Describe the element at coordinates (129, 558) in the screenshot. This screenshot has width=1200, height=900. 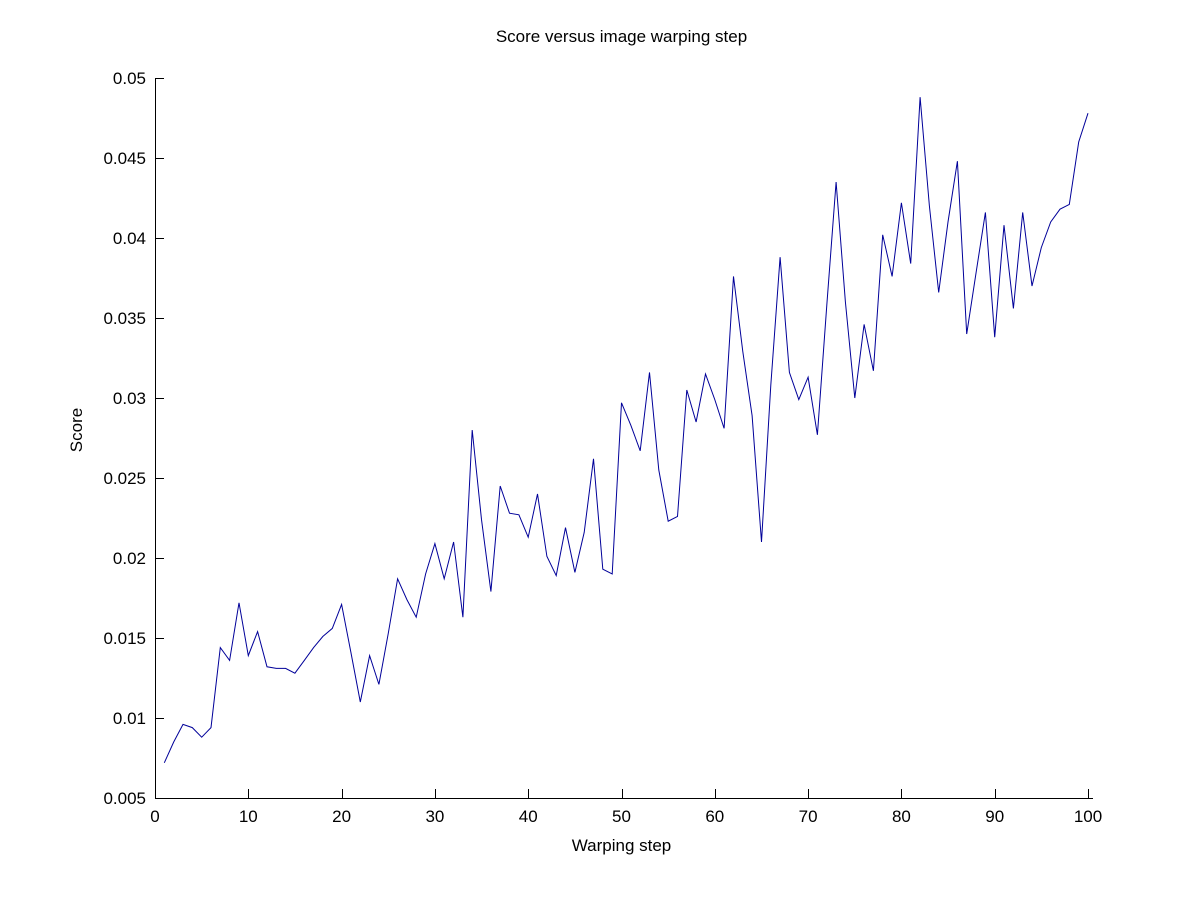
I see `y-tick-label: 0.02` at that location.